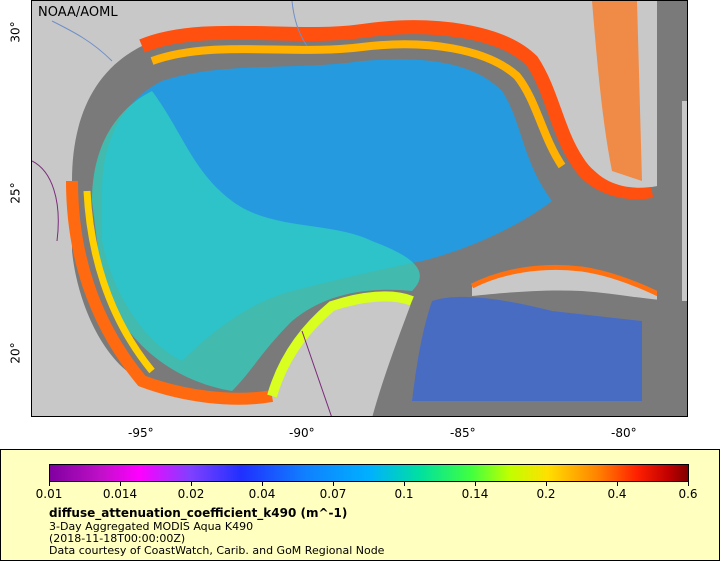 This screenshot has height=561, width=720. What do you see at coordinates (299, 24) in the screenshot?
I see `river-mississippi` at bounding box center [299, 24].